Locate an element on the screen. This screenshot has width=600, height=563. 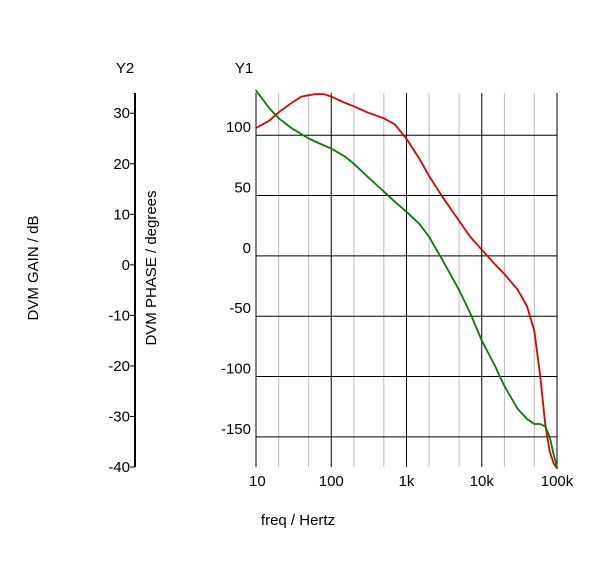
y2-axis-label: DVM GAIN / dB is located at coordinates (33, 267).